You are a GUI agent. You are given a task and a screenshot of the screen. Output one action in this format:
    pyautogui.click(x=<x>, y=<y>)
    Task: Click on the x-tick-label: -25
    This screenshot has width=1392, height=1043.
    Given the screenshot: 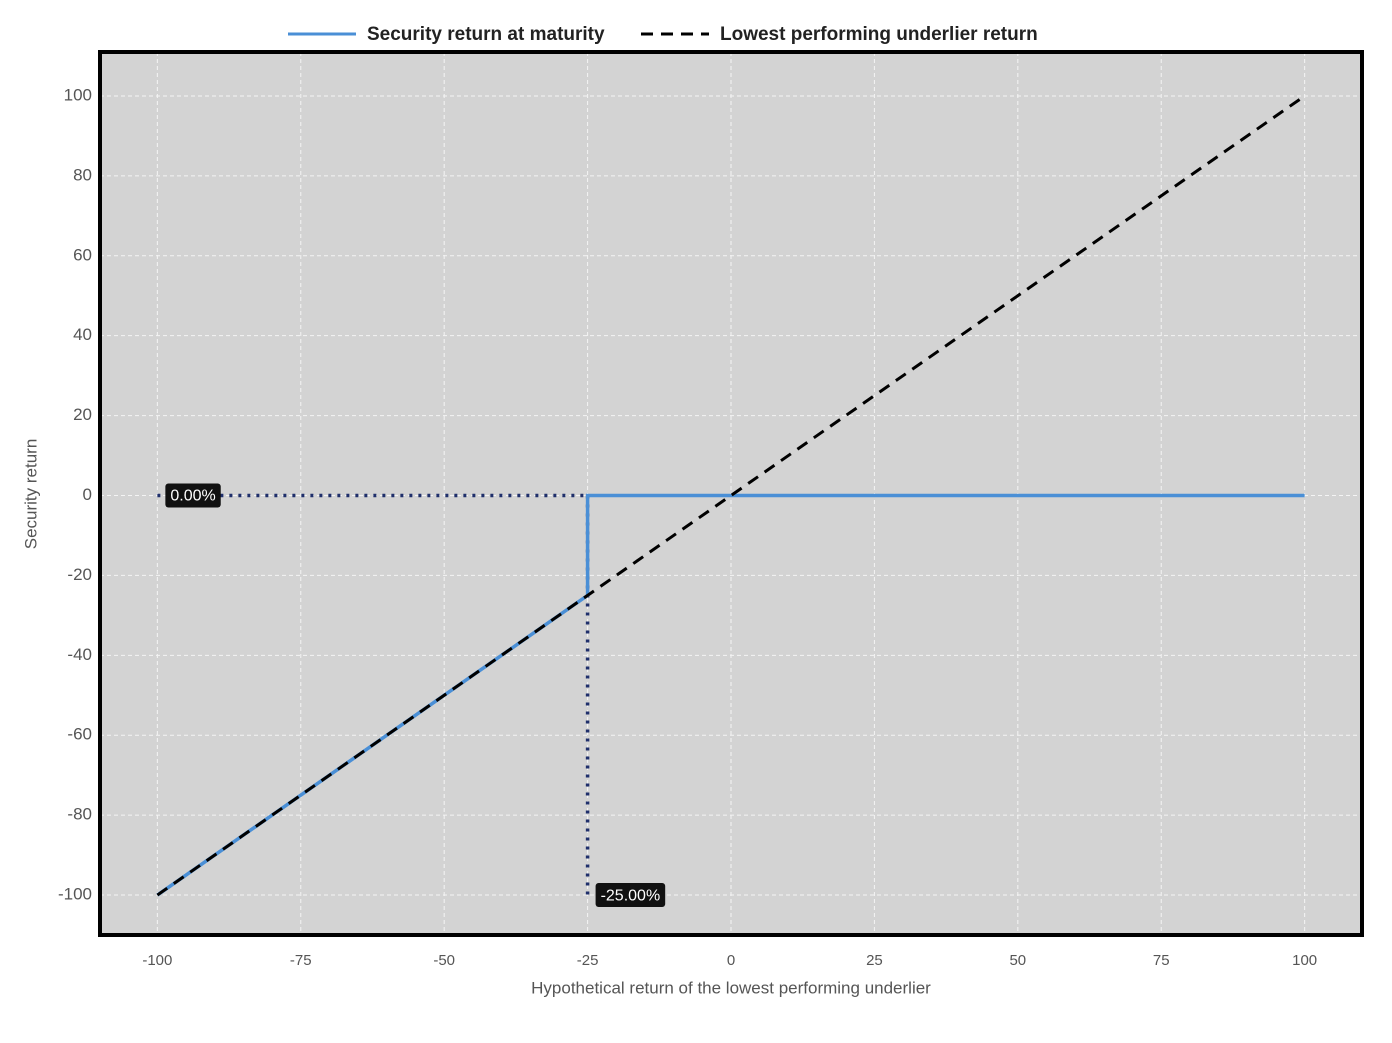 What is the action you would take?
    pyautogui.click(x=588, y=960)
    